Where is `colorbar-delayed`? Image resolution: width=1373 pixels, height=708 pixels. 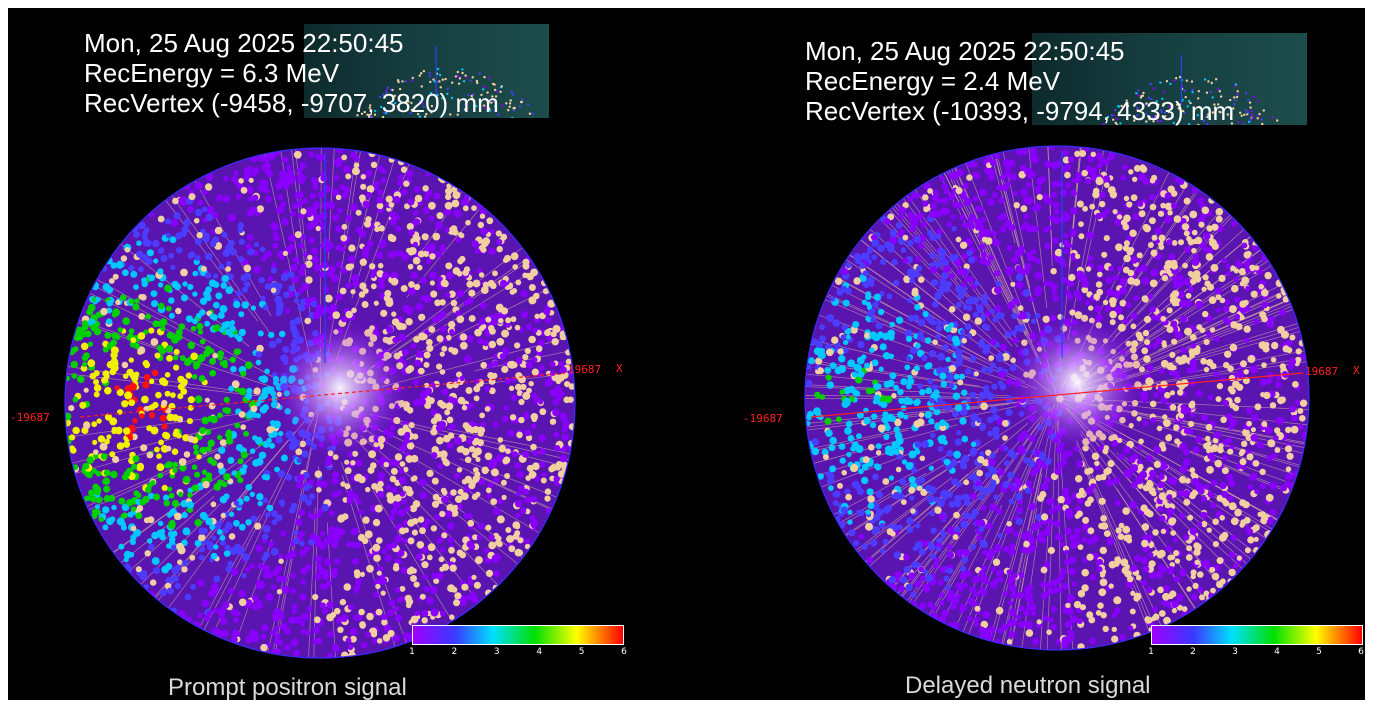
colorbar-delayed is located at coordinates (1257, 635).